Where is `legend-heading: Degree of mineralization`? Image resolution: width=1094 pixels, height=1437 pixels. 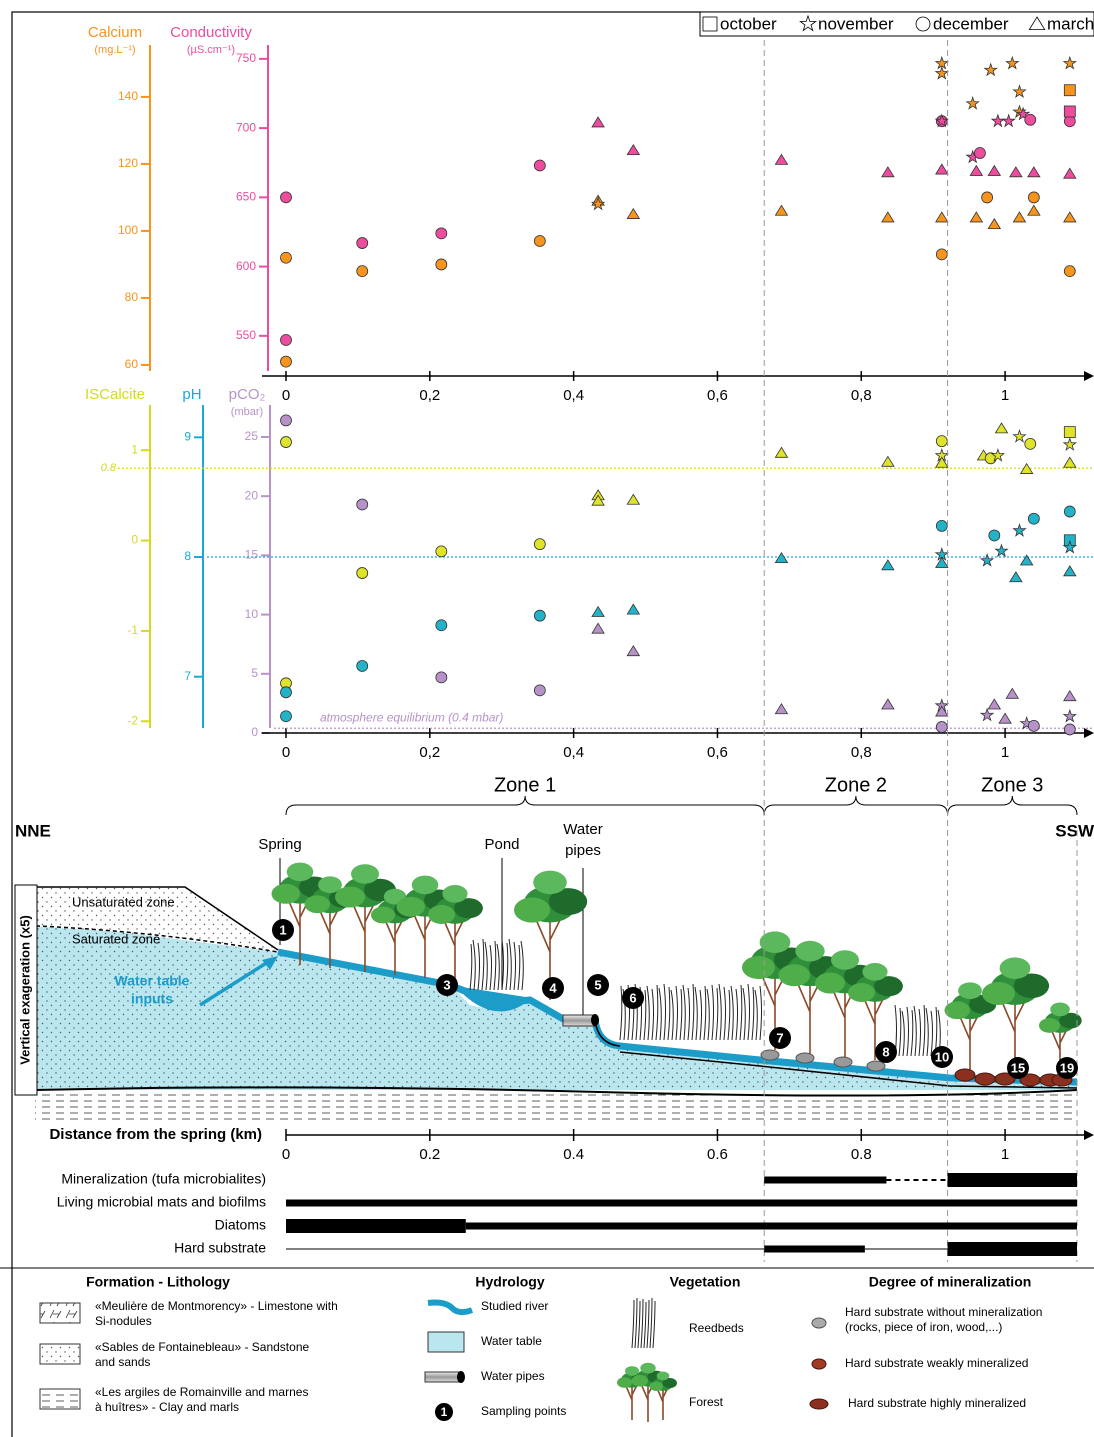 legend-heading: Degree of mineralization is located at coordinates (950, 1282).